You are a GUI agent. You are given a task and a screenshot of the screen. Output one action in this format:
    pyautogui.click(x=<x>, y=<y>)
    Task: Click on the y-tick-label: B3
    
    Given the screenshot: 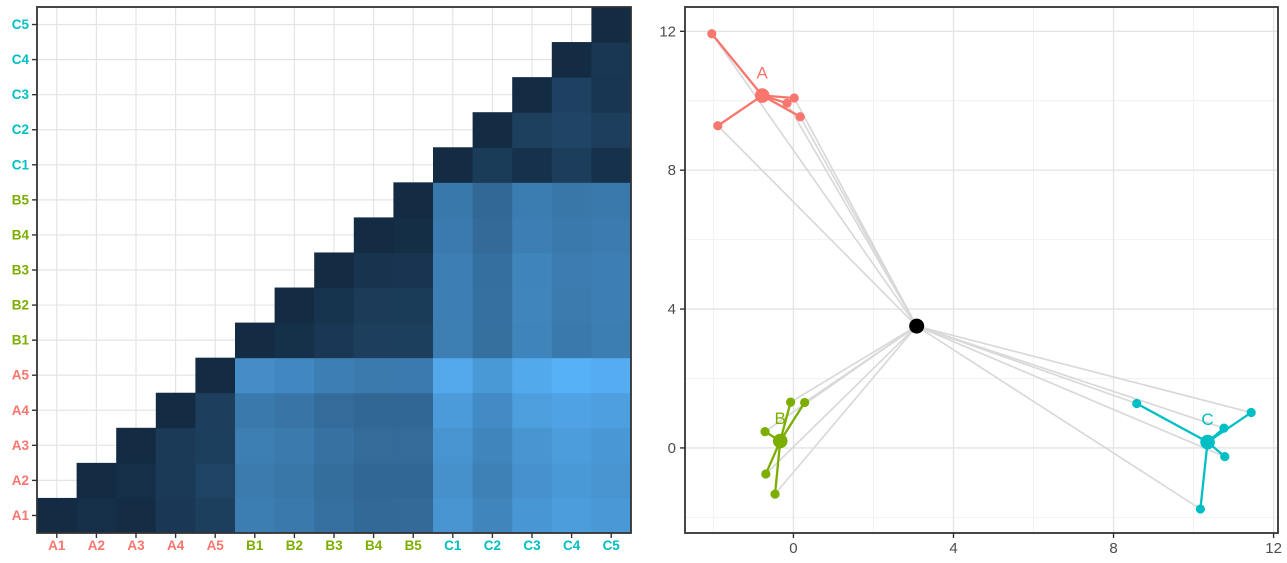 What is the action you would take?
    pyautogui.click(x=21, y=270)
    